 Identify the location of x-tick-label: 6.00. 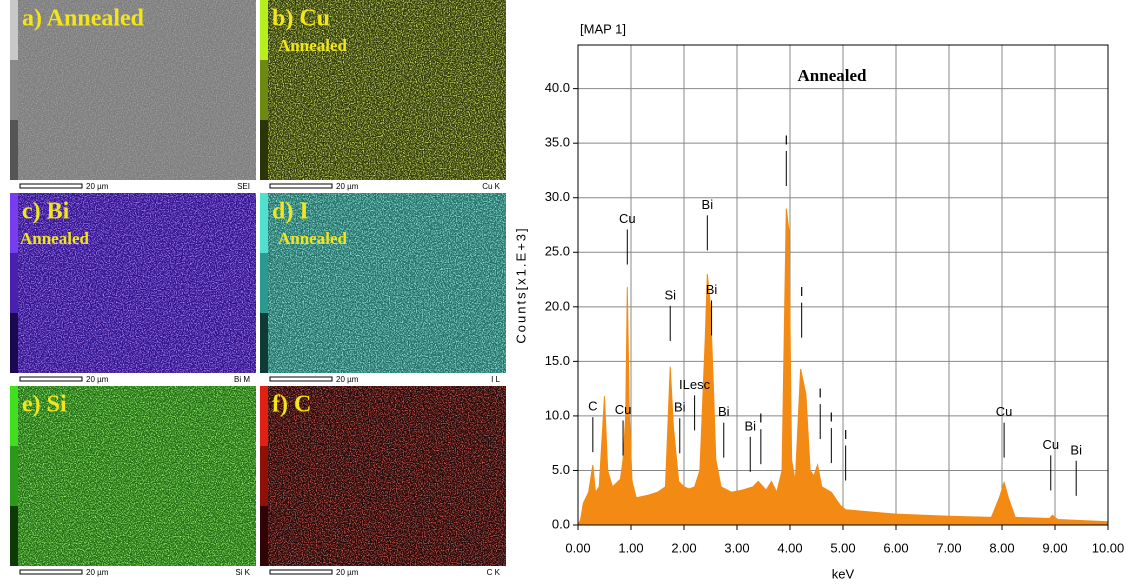
(895, 547).